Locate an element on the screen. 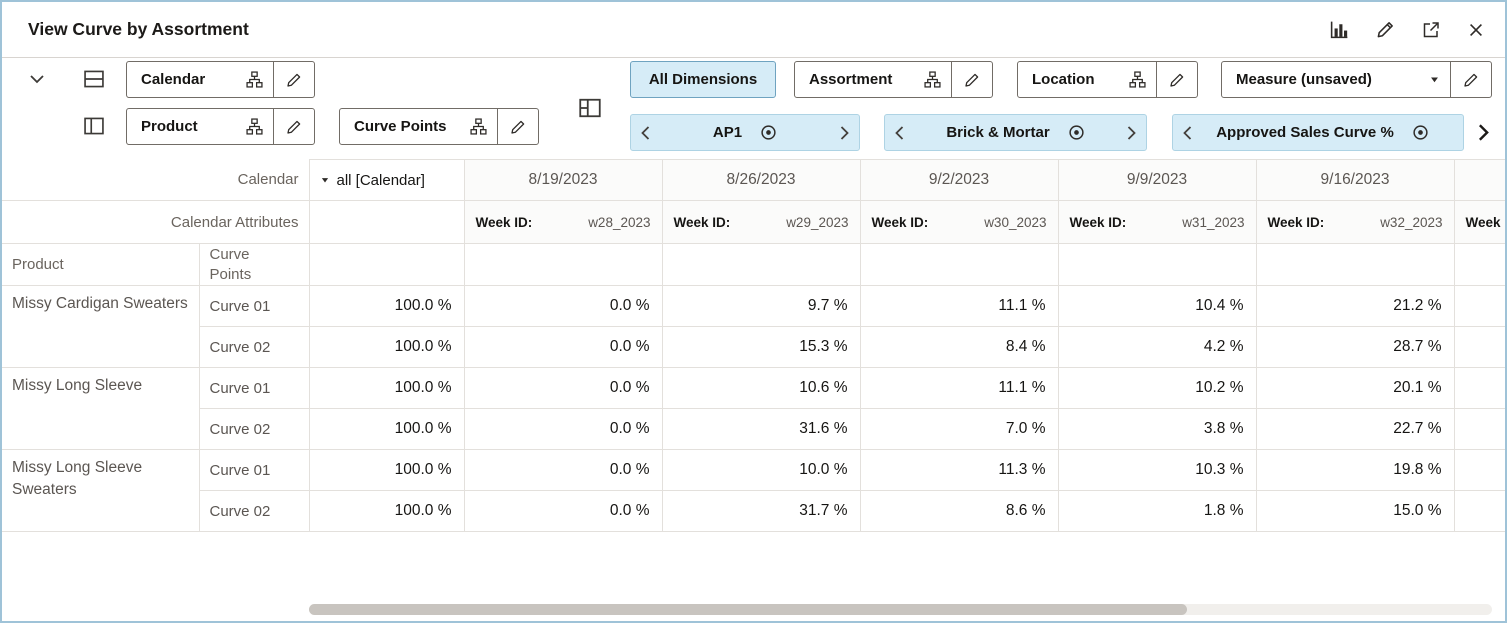  open-window-icon is located at coordinates (1431, 30).